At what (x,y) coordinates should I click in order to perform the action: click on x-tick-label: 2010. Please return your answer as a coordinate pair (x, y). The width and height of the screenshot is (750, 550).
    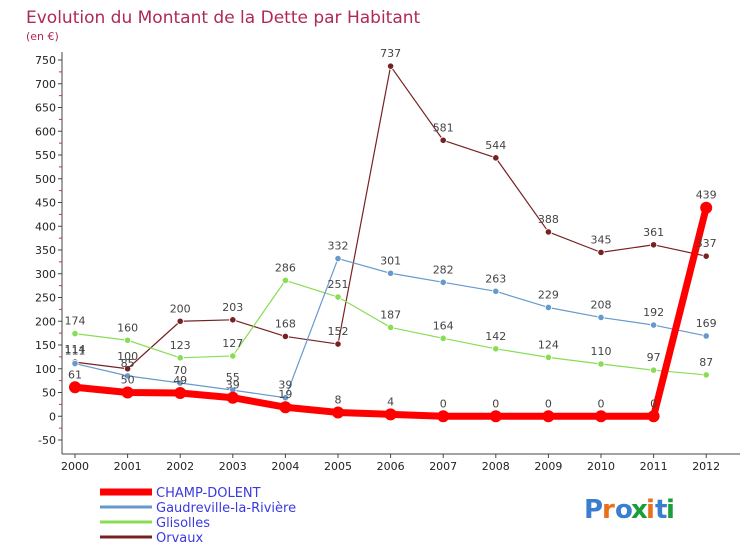
    Looking at the image, I should click on (601, 466).